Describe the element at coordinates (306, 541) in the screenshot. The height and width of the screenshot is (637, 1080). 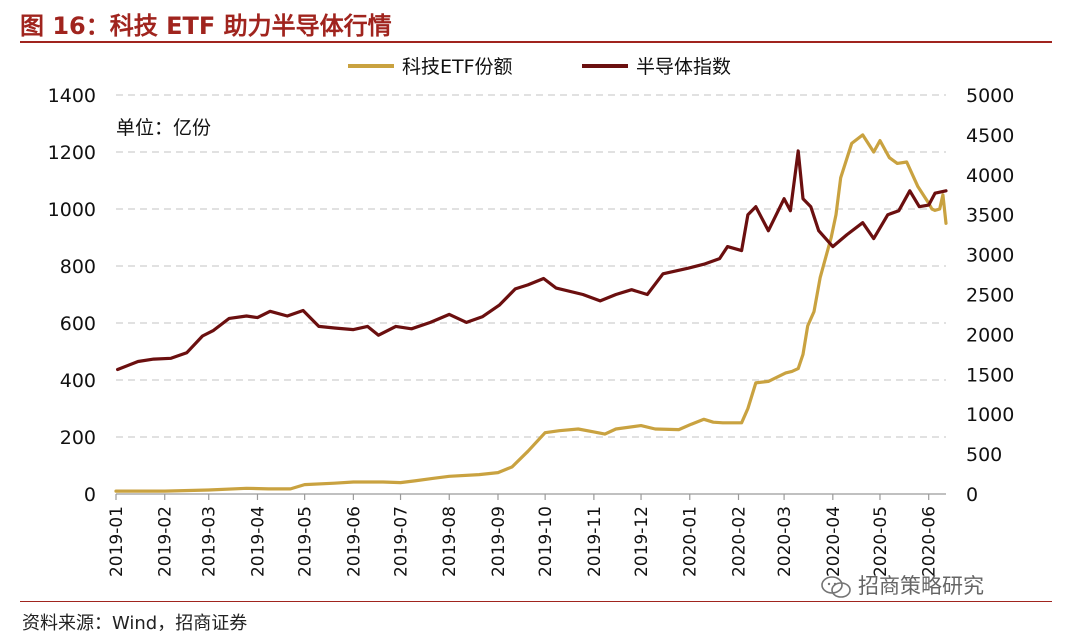
I see `x-tick-label: 2019-05` at that location.